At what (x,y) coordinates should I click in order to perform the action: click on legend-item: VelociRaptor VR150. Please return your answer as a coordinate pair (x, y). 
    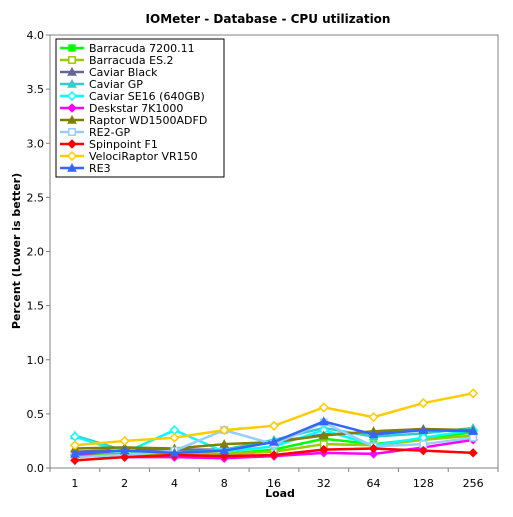
    Looking at the image, I should click on (129, 156).